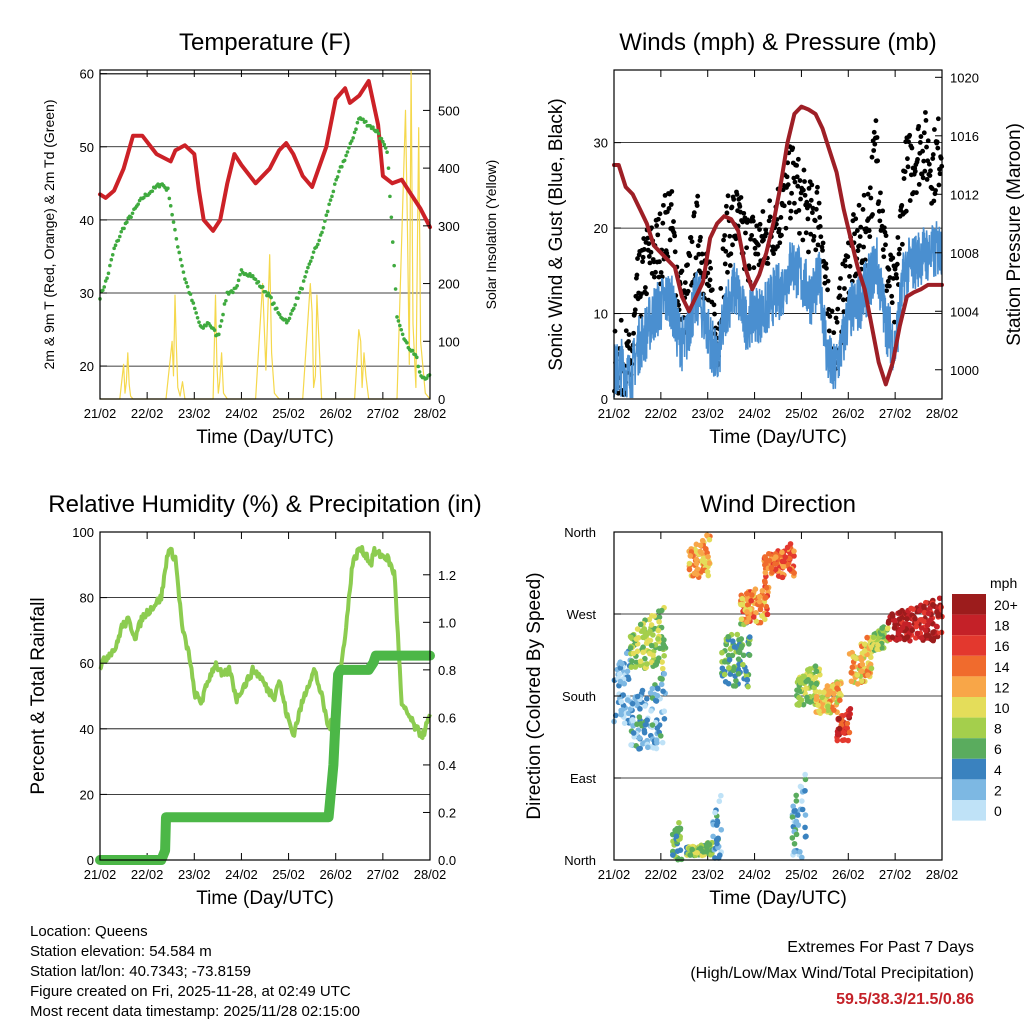  Describe the element at coordinates (335, 874) in the screenshot. I see `x-tick-label: 26/02` at that location.